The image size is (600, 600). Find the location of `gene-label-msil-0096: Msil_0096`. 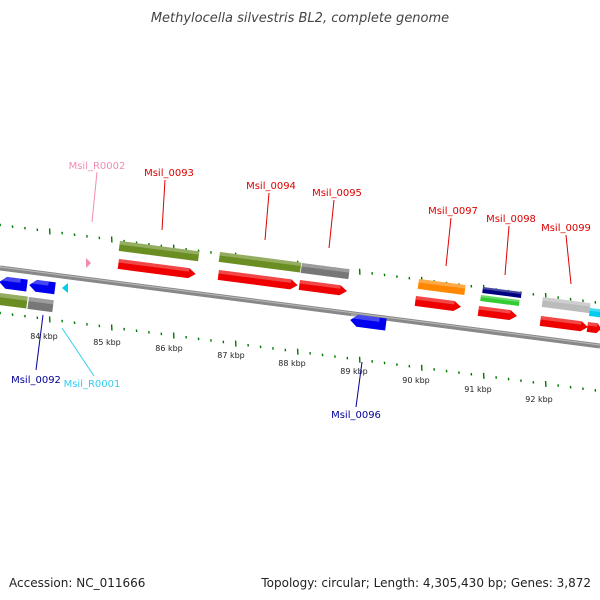

gene-label-msil-0096: Msil_0096 is located at coordinates (356, 415).